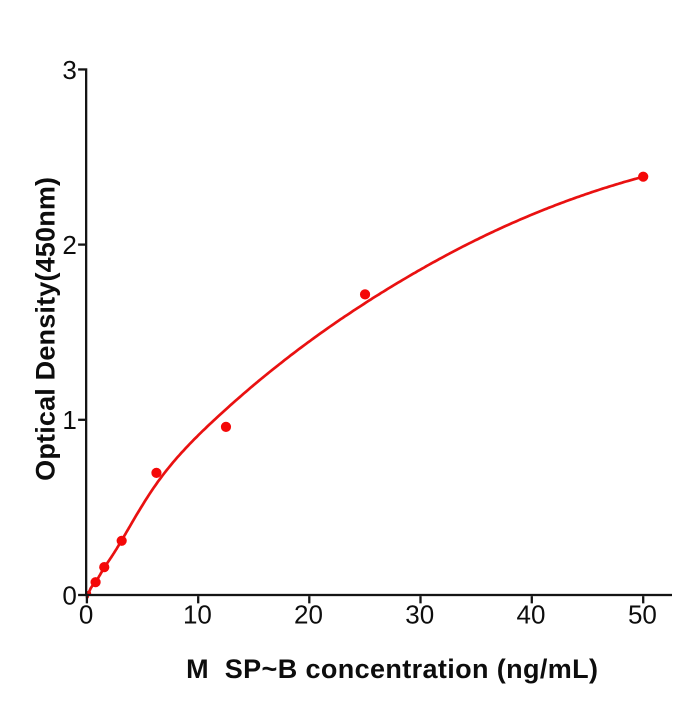 The image size is (700, 705). What do you see at coordinates (308, 614) in the screenshot?
I see `svg-text: 20` at bounding box center [308, 614].